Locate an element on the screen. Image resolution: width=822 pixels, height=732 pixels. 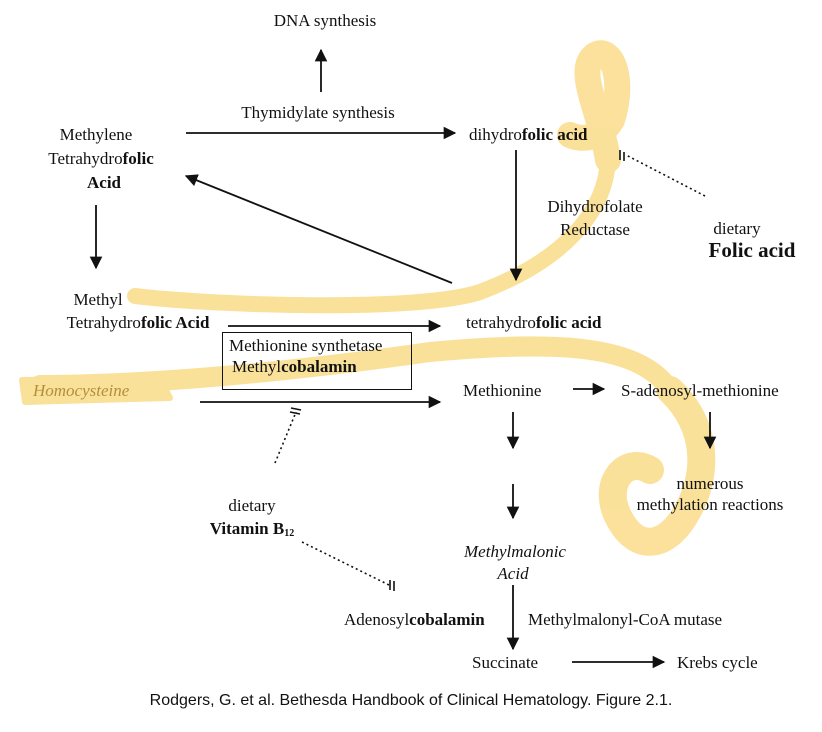
highlight-homocysteine-blob is located at coordinates (96, 390).